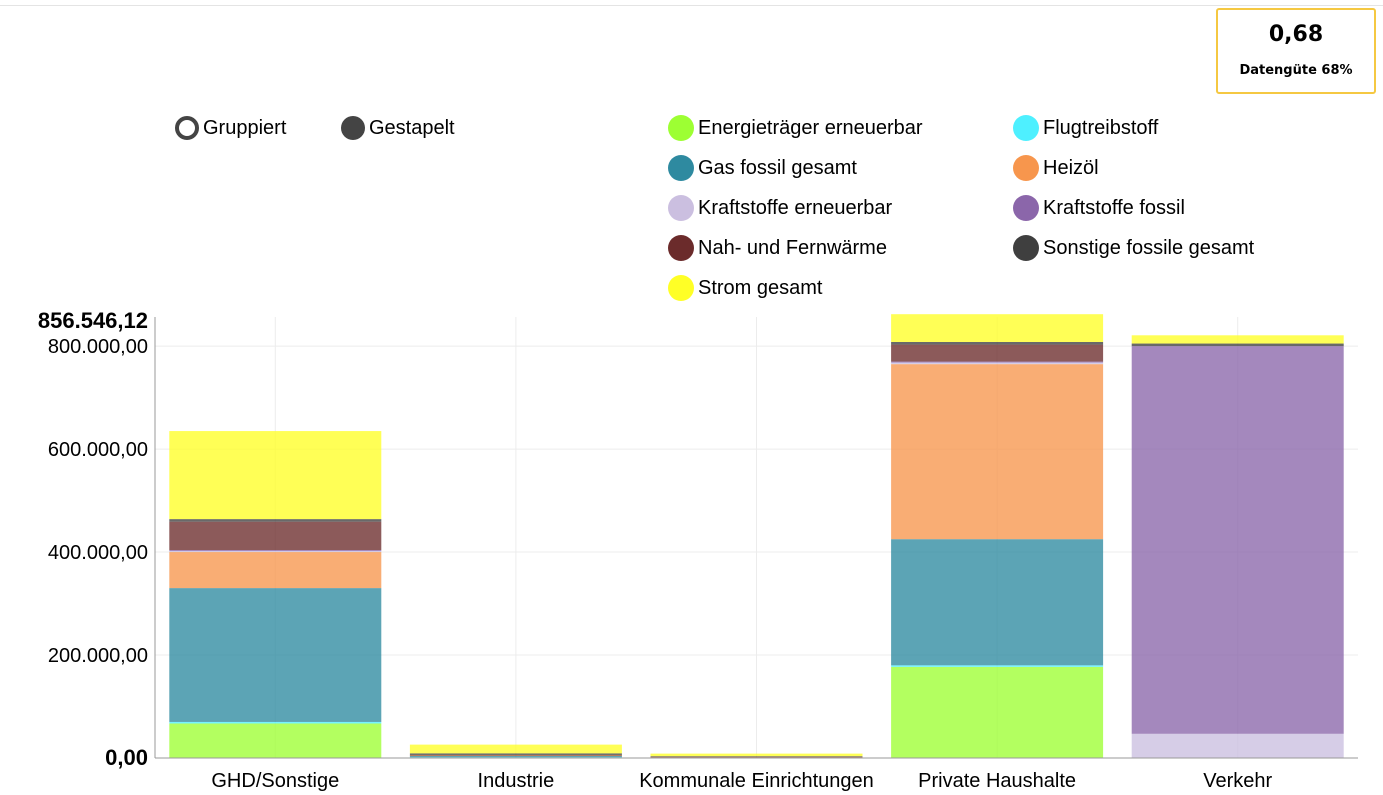 The height and width of the screenshot is (795, 1383). What do you see at coordinates (997, 328) in the screenshot?
I see `bar-segment-private-haushalte-strom-gesamt` at bounding box center [997, 328].